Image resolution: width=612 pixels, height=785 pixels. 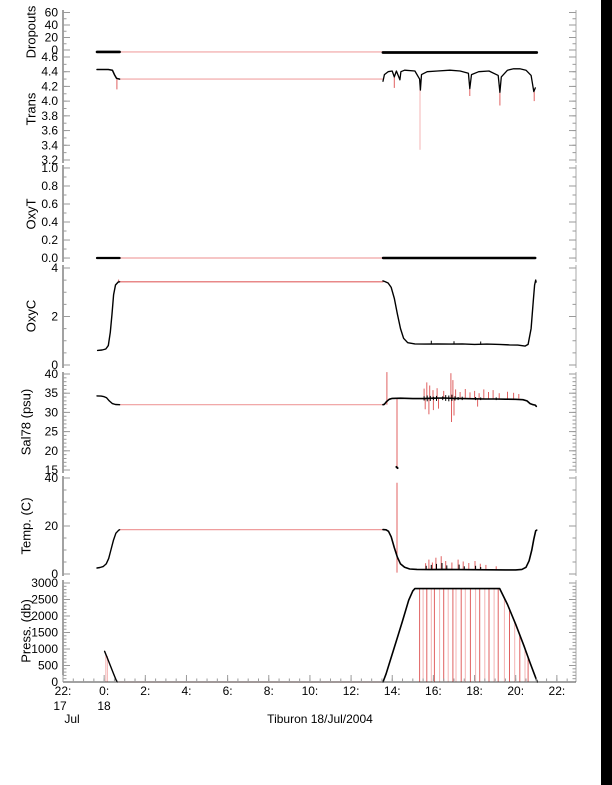 What do you see at coordinates (31, 109) in the screenshot?
I see `ylabel-trans: Trans` at bounding box center [31, 109].